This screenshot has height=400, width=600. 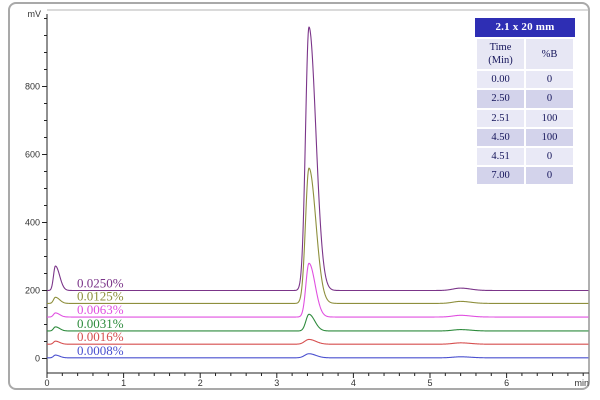 I want to click on y-tick-label: 400, so click(x=32, y=223).